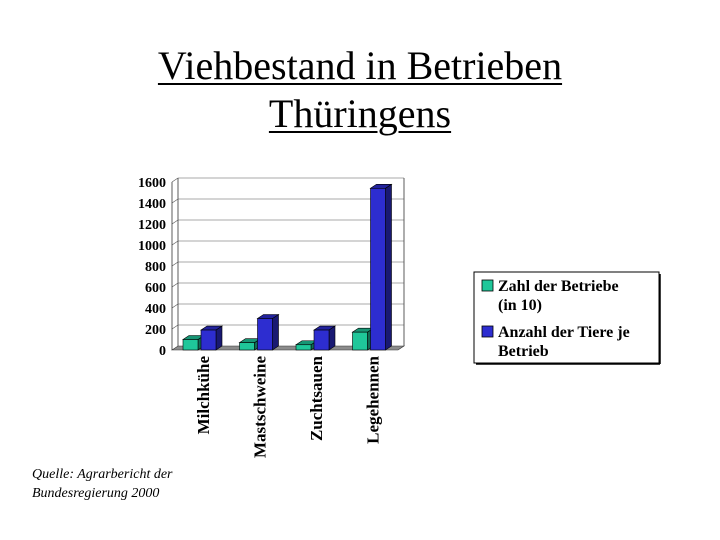 The image size is (720, 540). I want to click on title-line-2: Thüringens, so click(360, 113).